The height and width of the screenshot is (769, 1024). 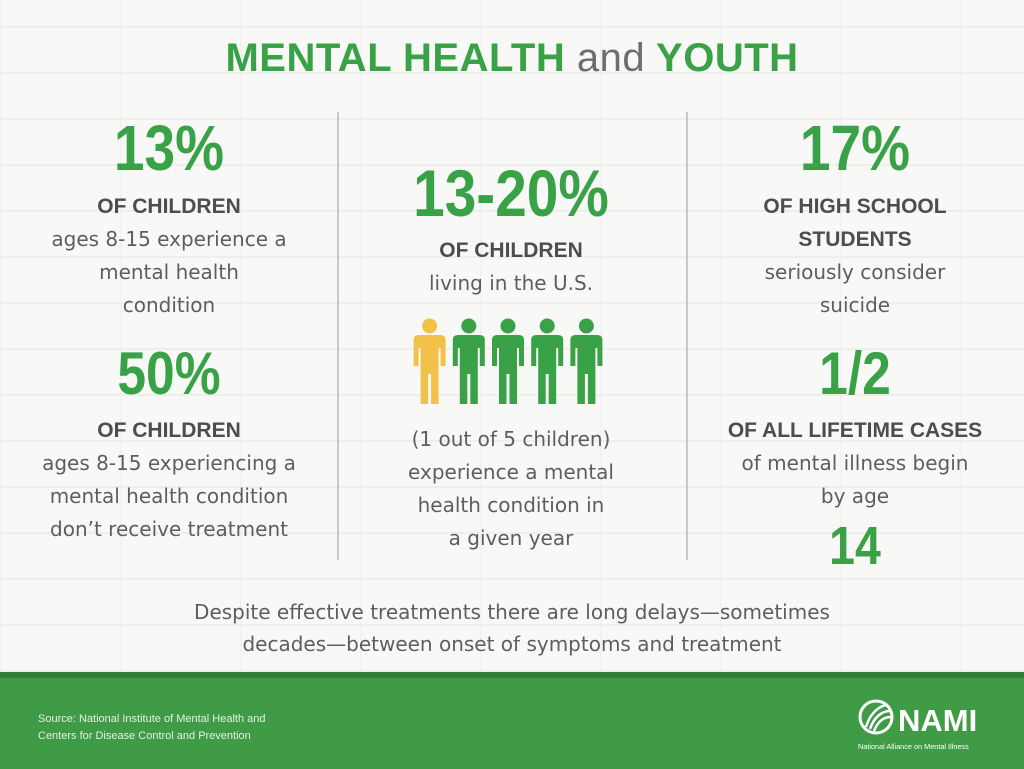 What do you see at coordinates (855, 546) in the screenshot?
I see `stat-age-value: 14` at bounding box center [855, 546].